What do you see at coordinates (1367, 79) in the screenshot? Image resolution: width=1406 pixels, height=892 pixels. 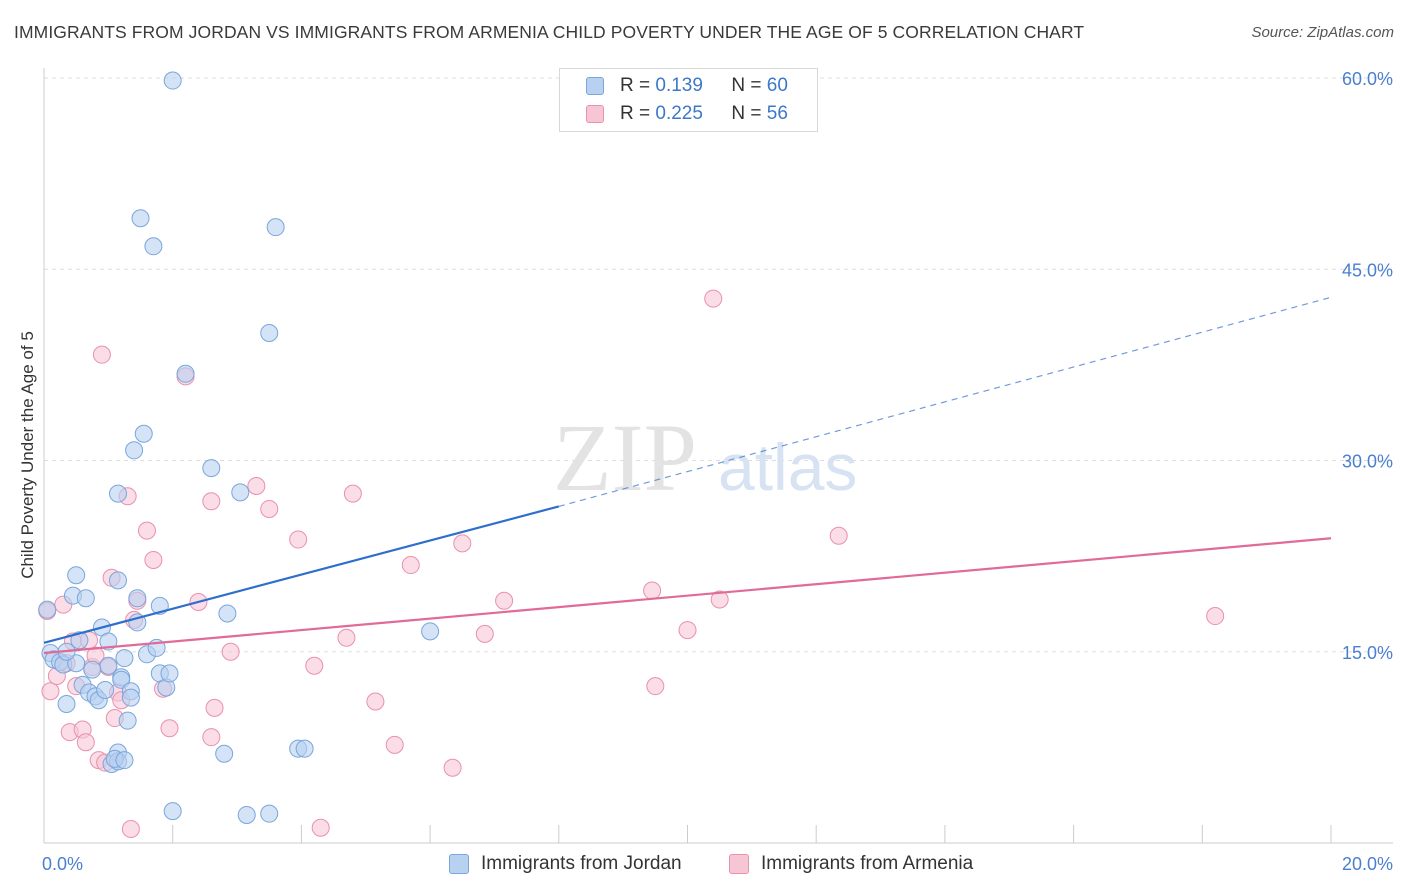 I see `y-tick-label: 60.0%` at bounding box center [1367, 79].